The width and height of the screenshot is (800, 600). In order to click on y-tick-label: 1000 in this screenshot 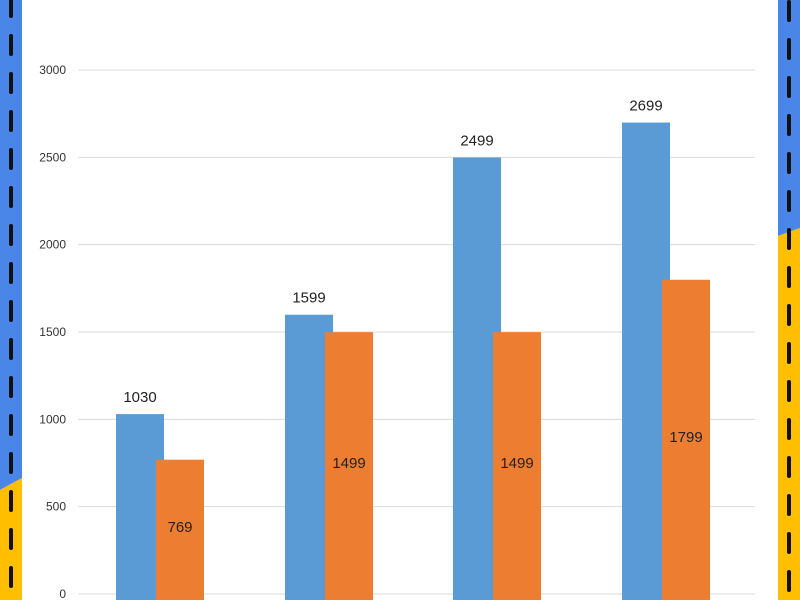, I will do `click(52, 419)`.